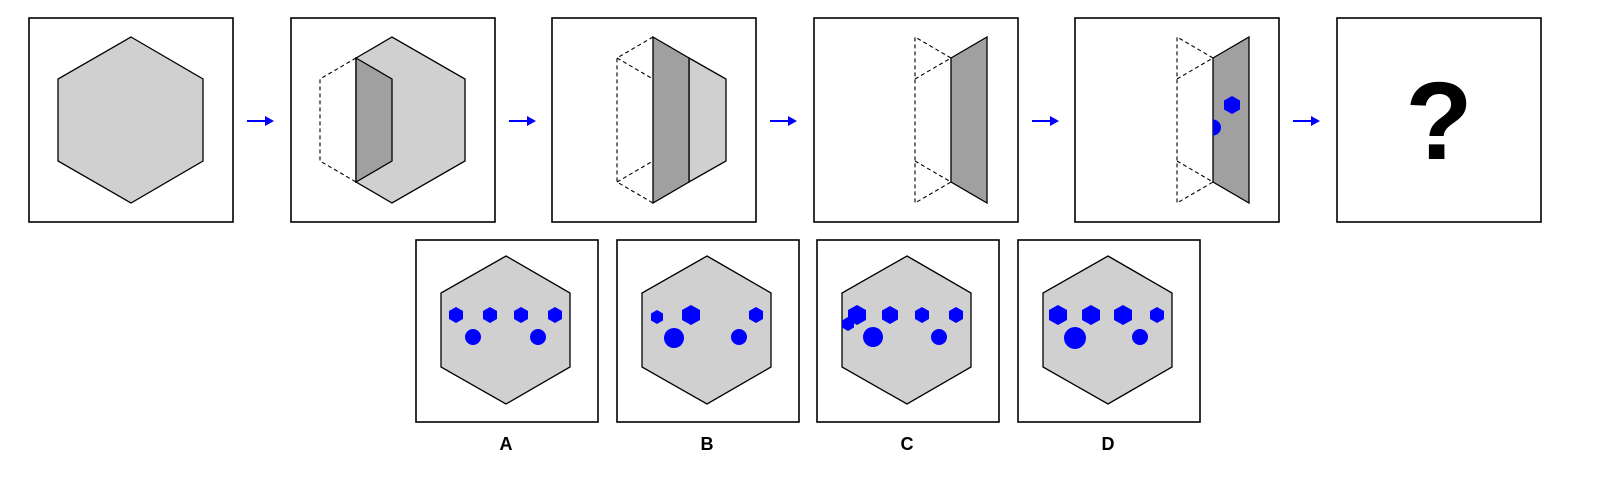 Image resolution: width=1610 pixels, height=490 pixels. What do you see at coordinates (1232, 105) in the screenshot?
I see `step-5-hexagon-hole` at bounding box center [1232, 105].